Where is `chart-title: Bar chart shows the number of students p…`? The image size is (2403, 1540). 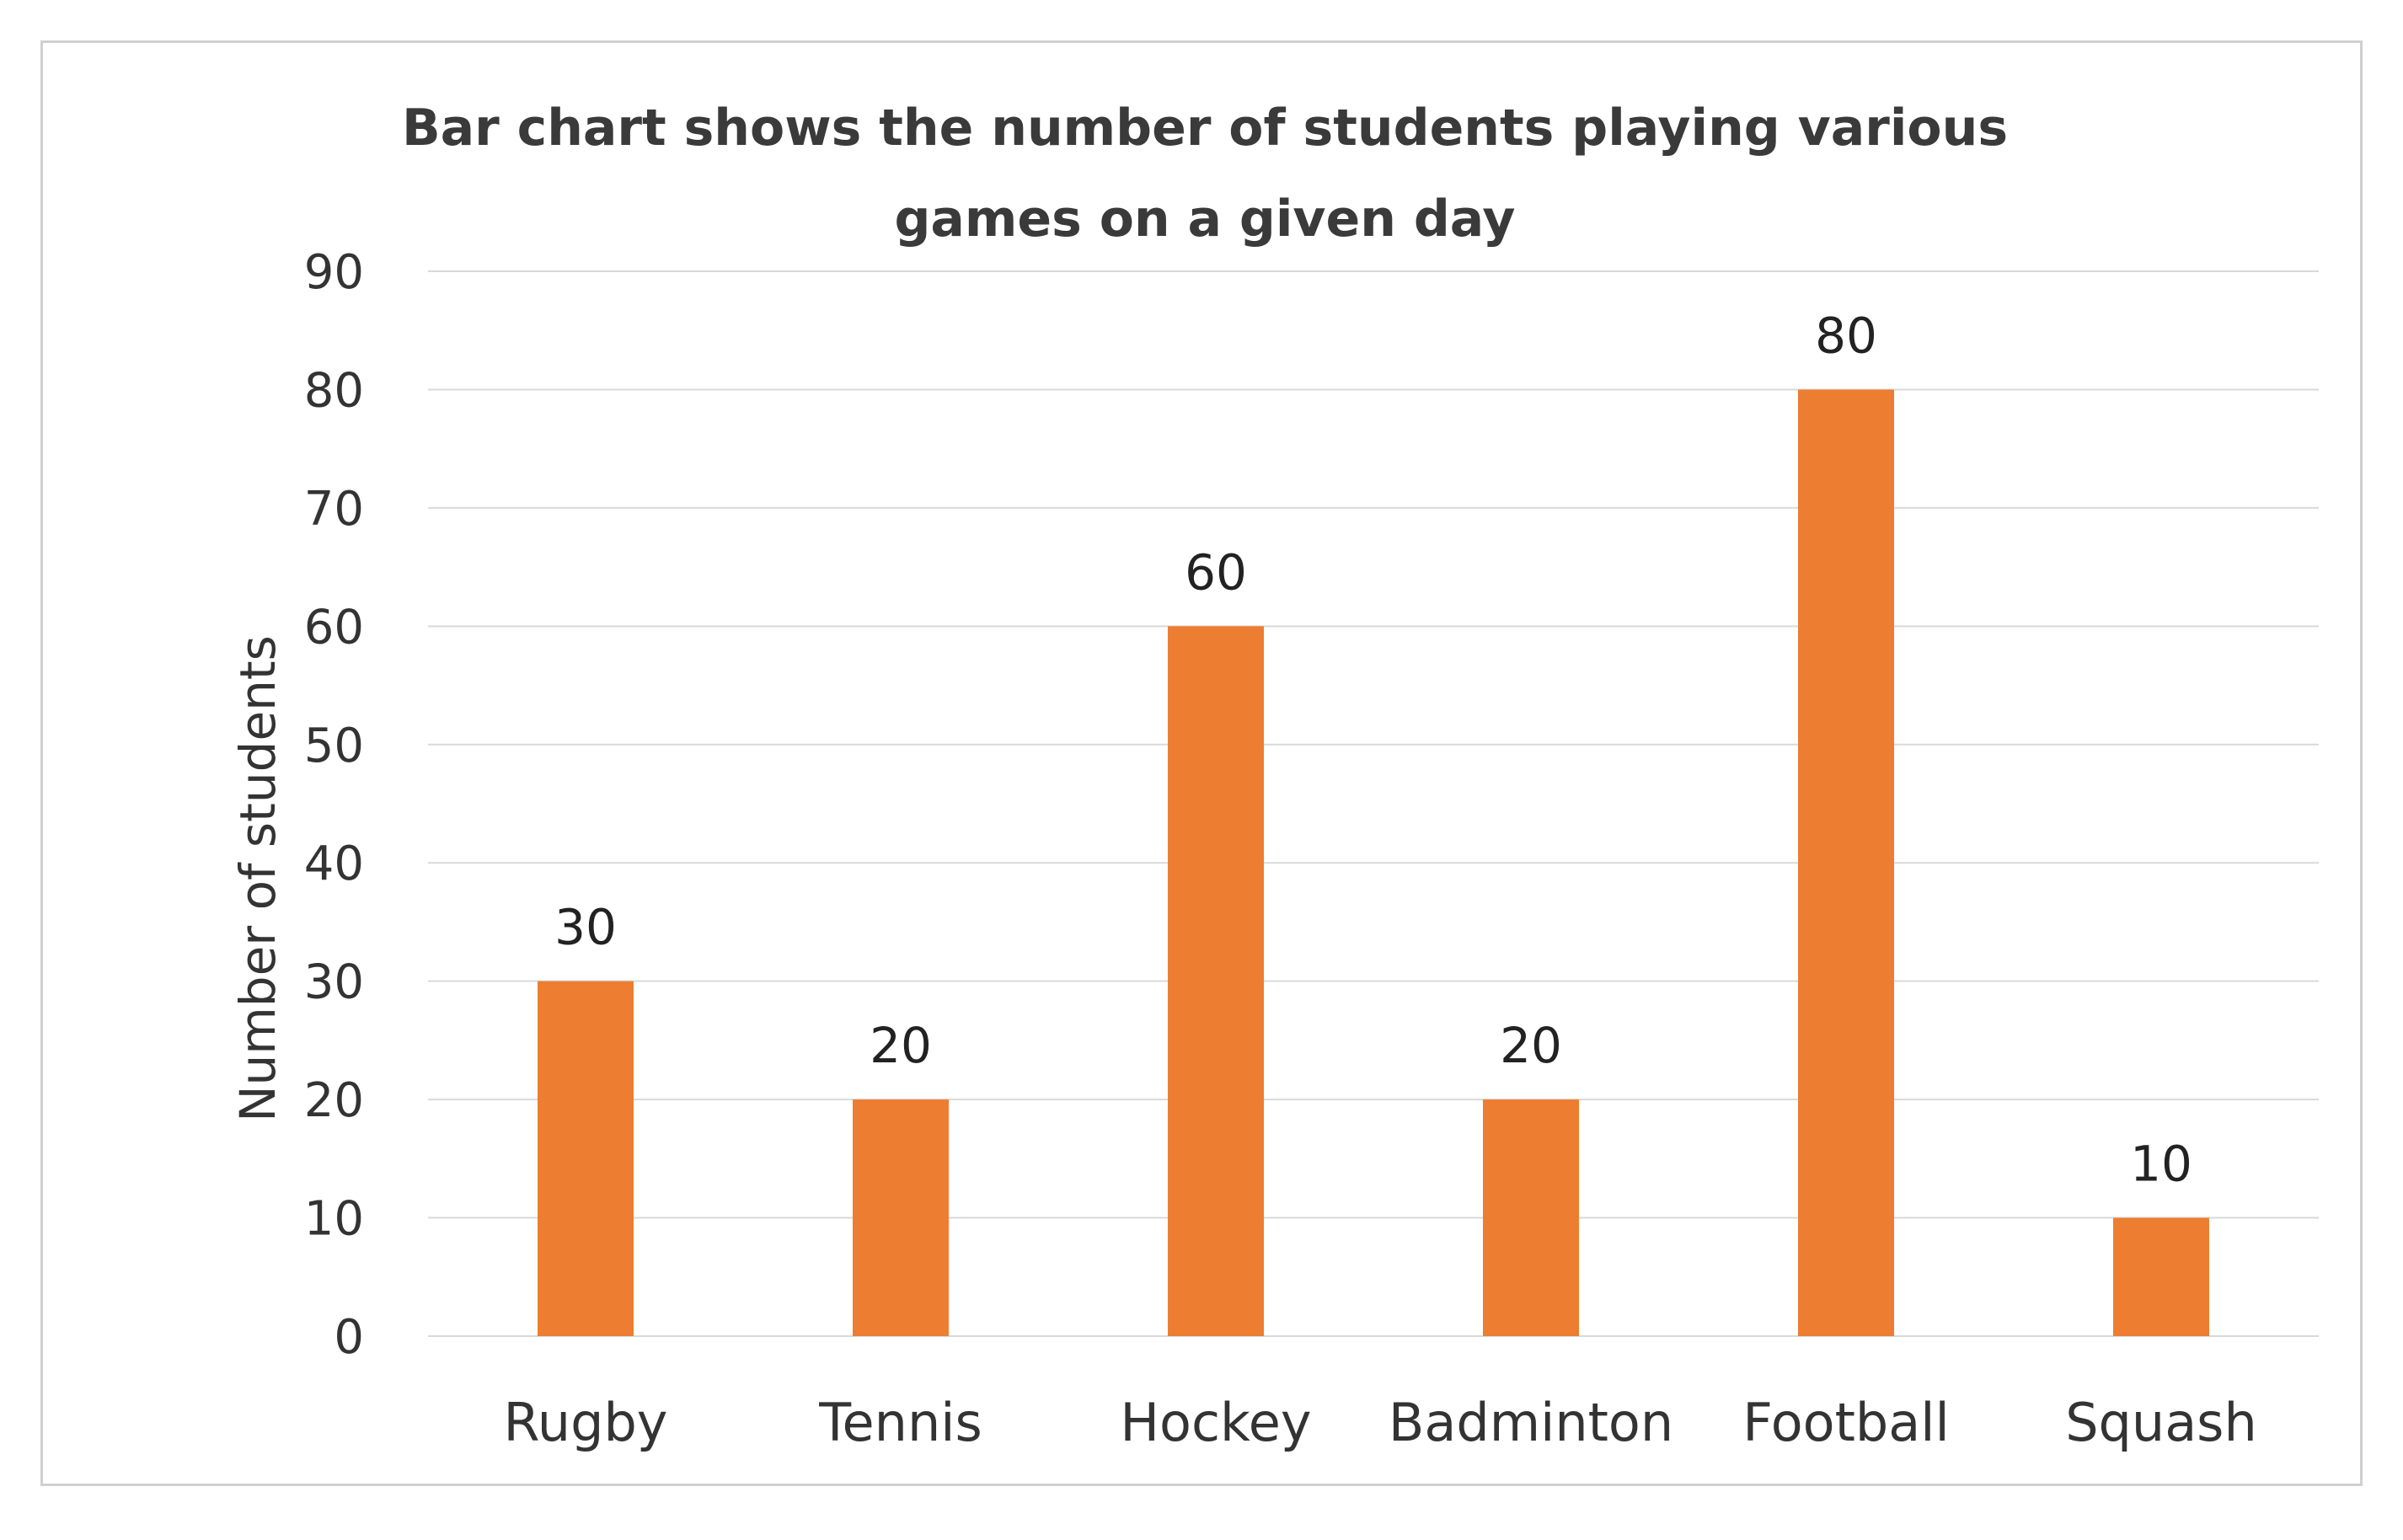 chart-title: Bar chart shows the number of students p… is located at coordinates (1205, 174).